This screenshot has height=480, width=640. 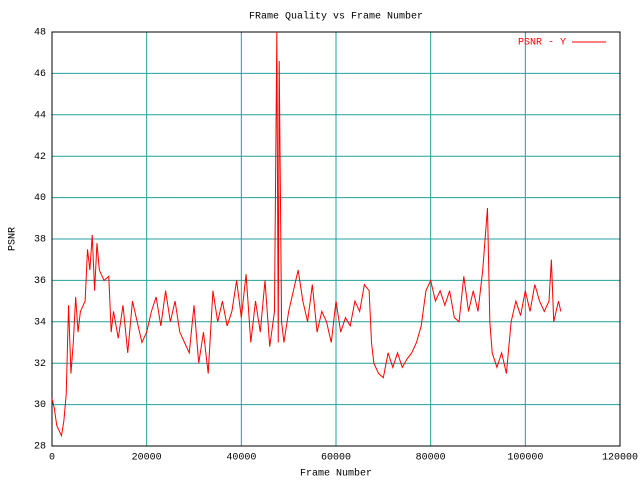 What do you see at coordinates (40, 322) in the screenshot?
I see `y-tick-label: 34` at bounding box center [40, 322].